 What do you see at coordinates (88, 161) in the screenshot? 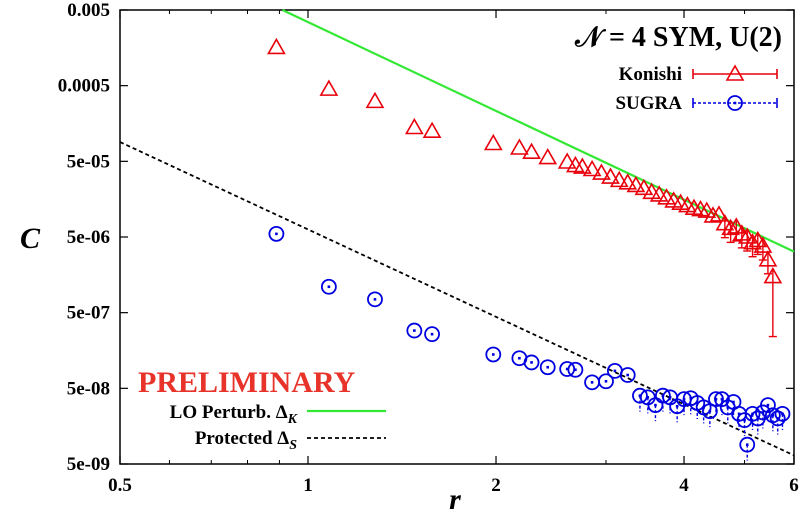
I see `y-tick-label: 5e-05` at bounding box center [88, 161].